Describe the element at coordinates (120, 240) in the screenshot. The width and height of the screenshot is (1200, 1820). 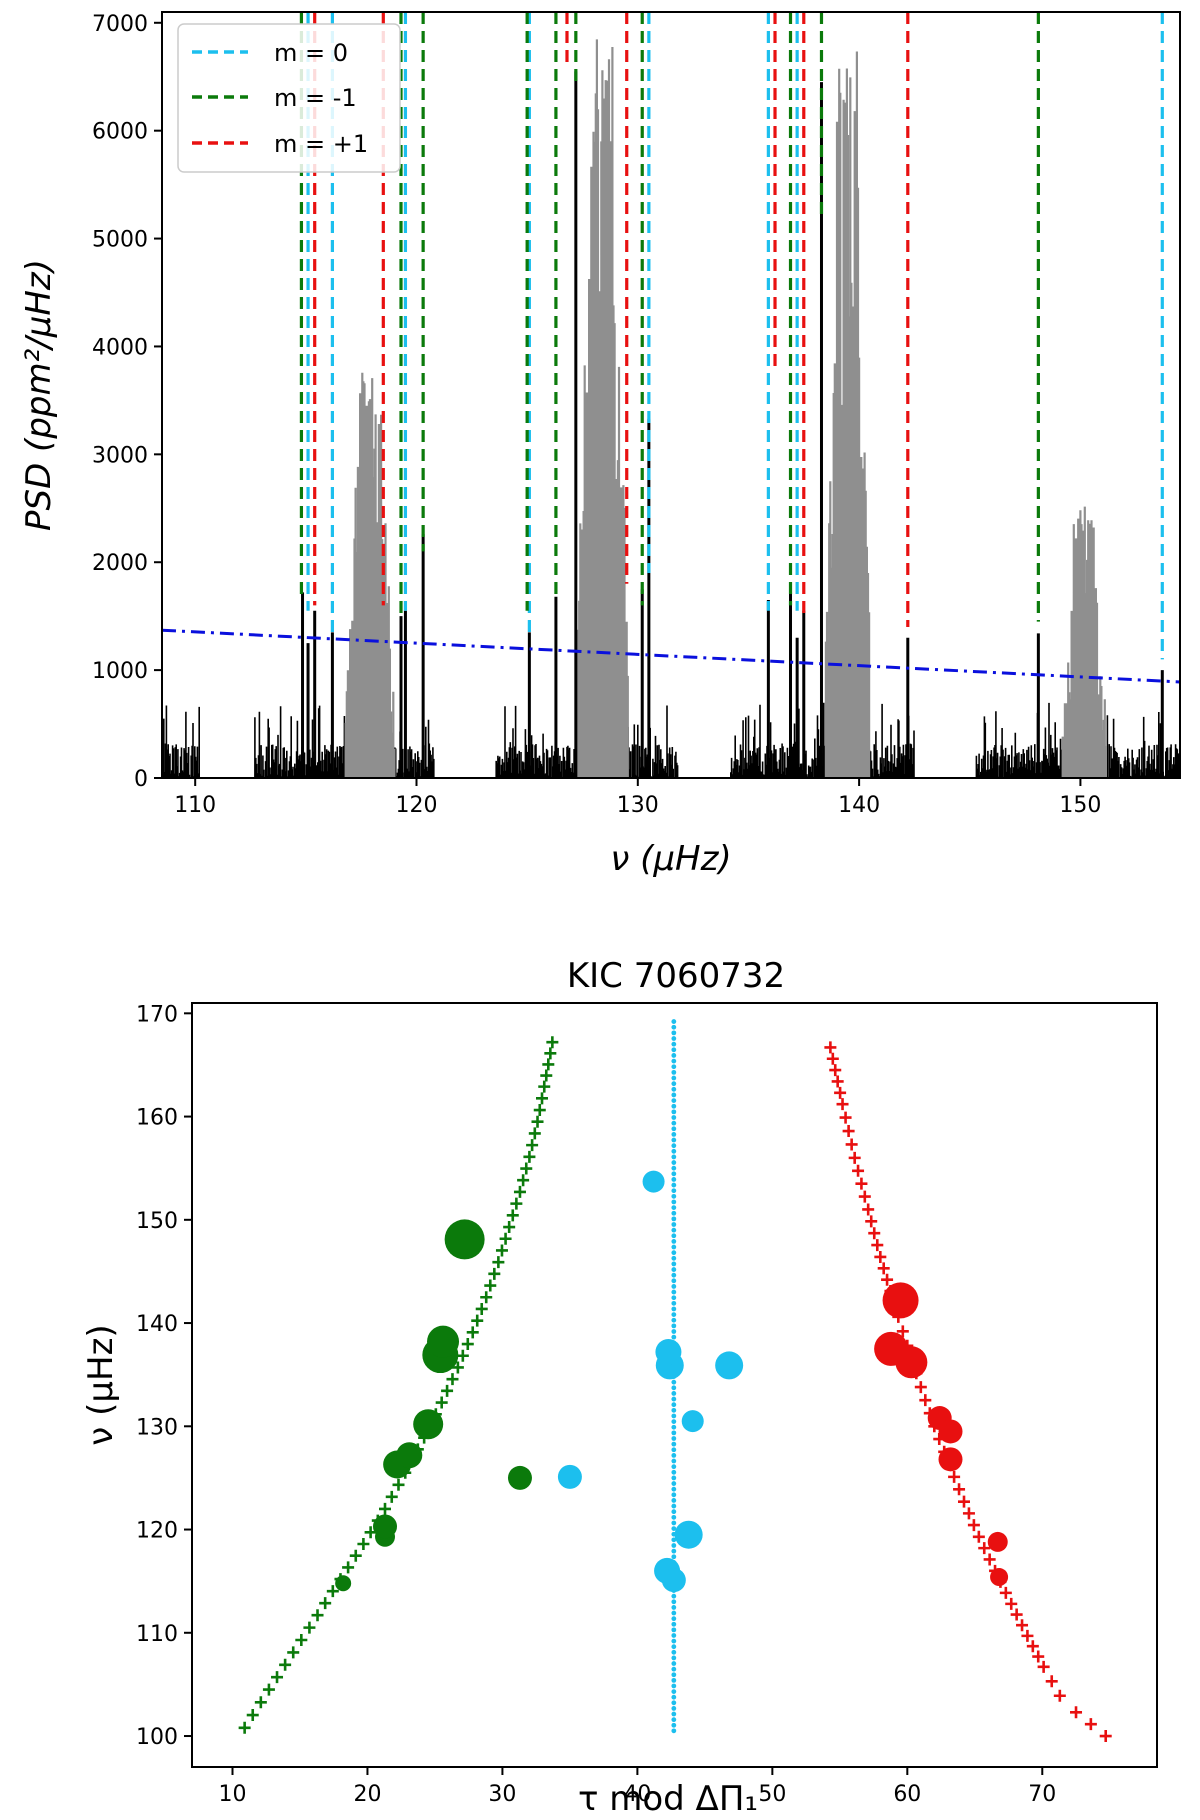
I see `psd-y-tick-label: 5000` at that location.